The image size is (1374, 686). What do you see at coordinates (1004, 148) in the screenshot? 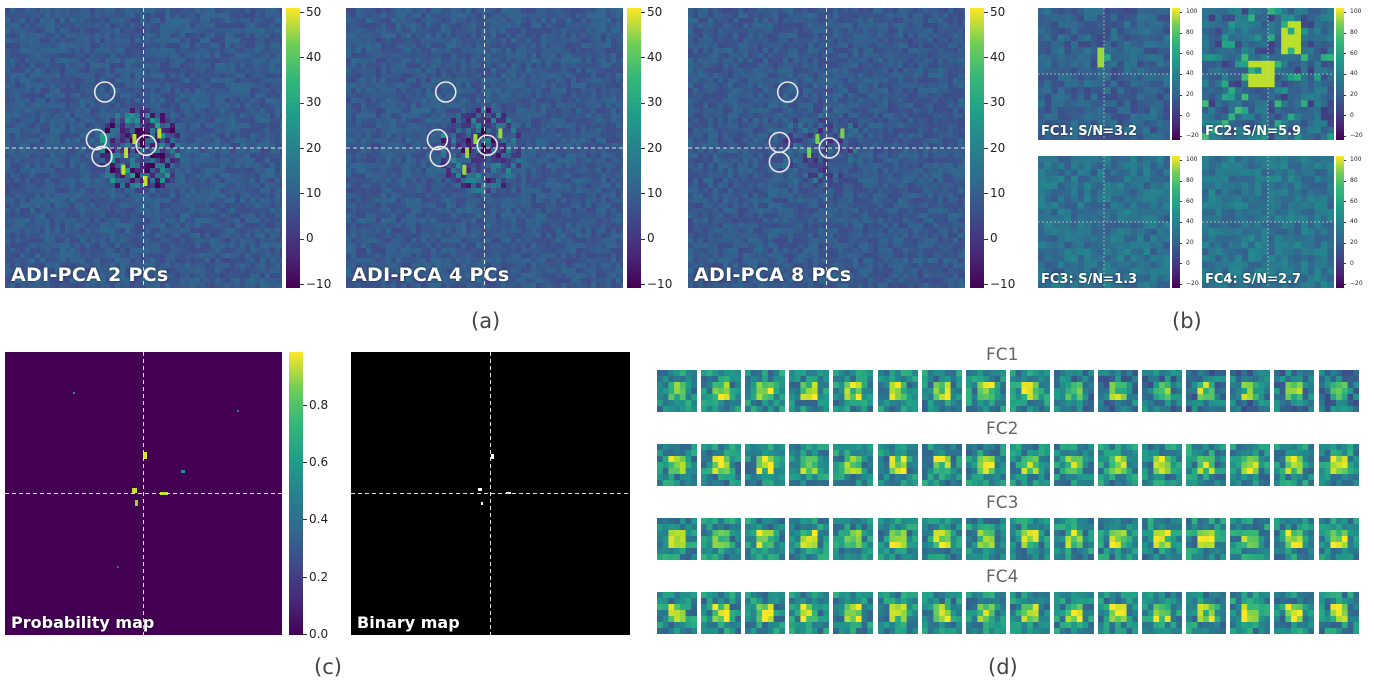
I see `colorbar-a3-ticks: 50 40 30 20 10 0 −10` at bounding box center [1004, 148].